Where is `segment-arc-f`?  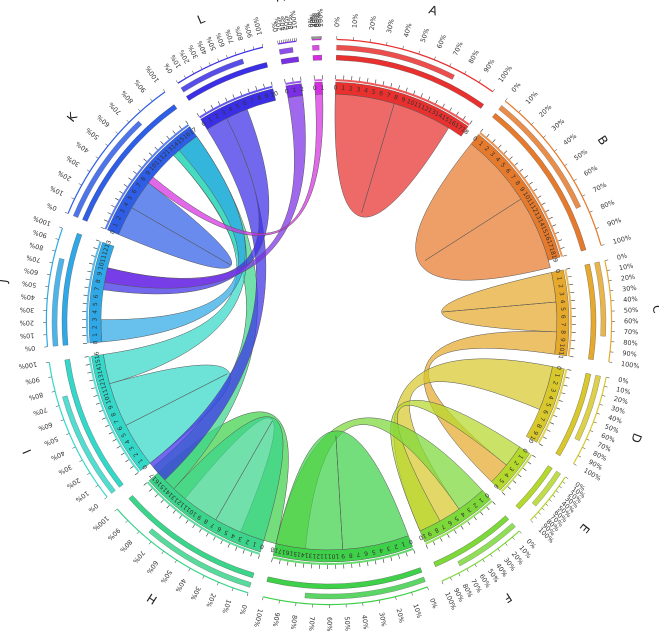 segment-arc-f is located at coordinates (455, 516).